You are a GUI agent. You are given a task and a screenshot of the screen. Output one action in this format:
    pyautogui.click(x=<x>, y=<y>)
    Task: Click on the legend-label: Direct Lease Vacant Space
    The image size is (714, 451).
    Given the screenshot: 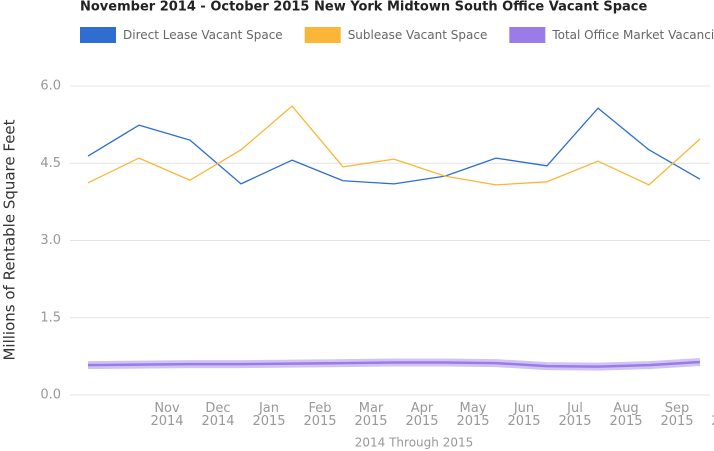 What is the action you would take?
    pyautogui.click(x=203, y=35)
    